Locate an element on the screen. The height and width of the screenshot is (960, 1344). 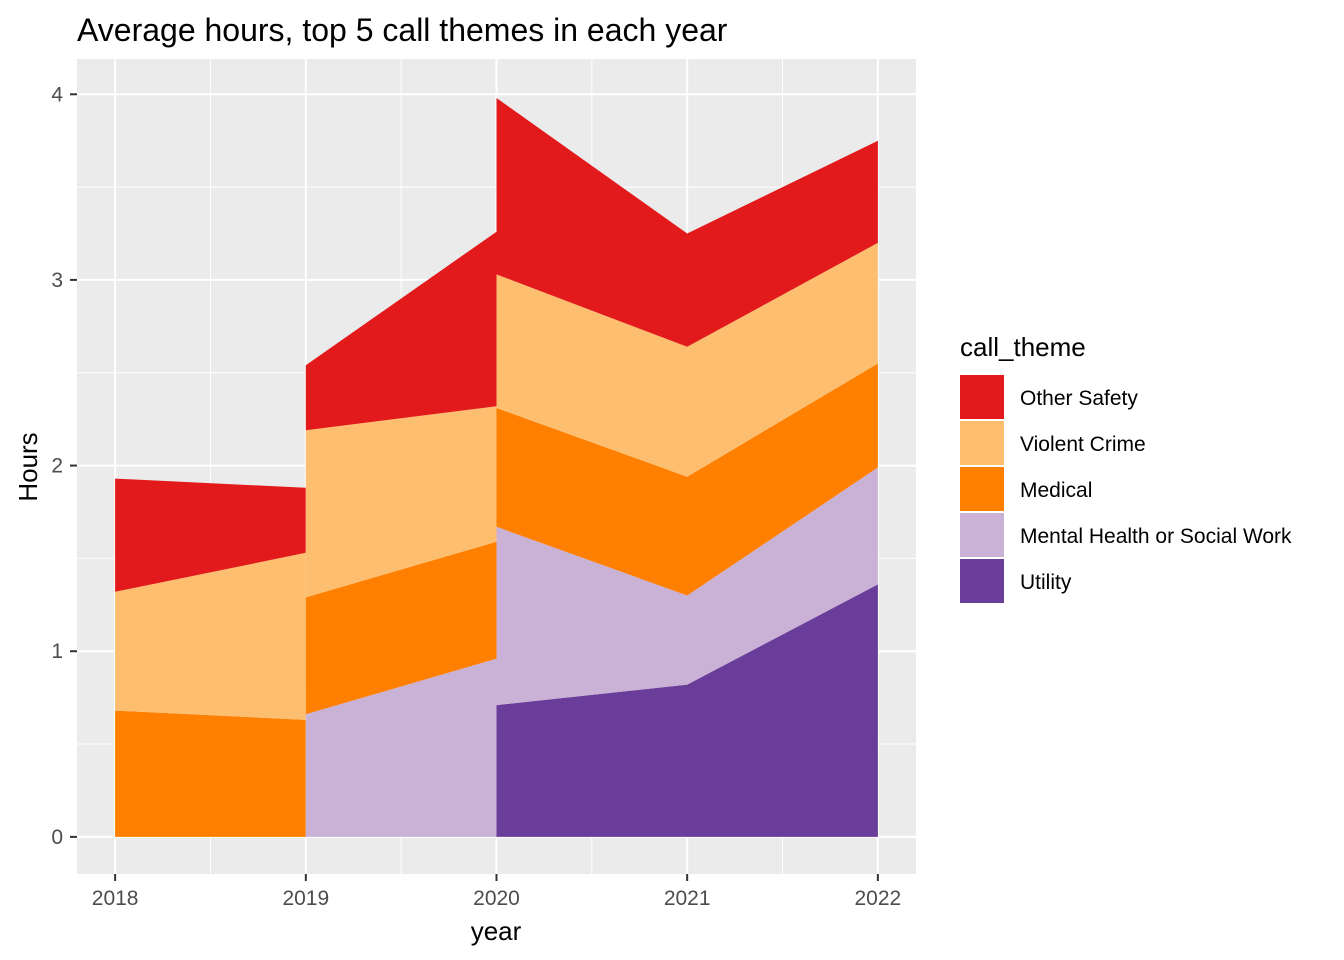
legend-label-medical: Medical is located at coordinates (1056, 490).